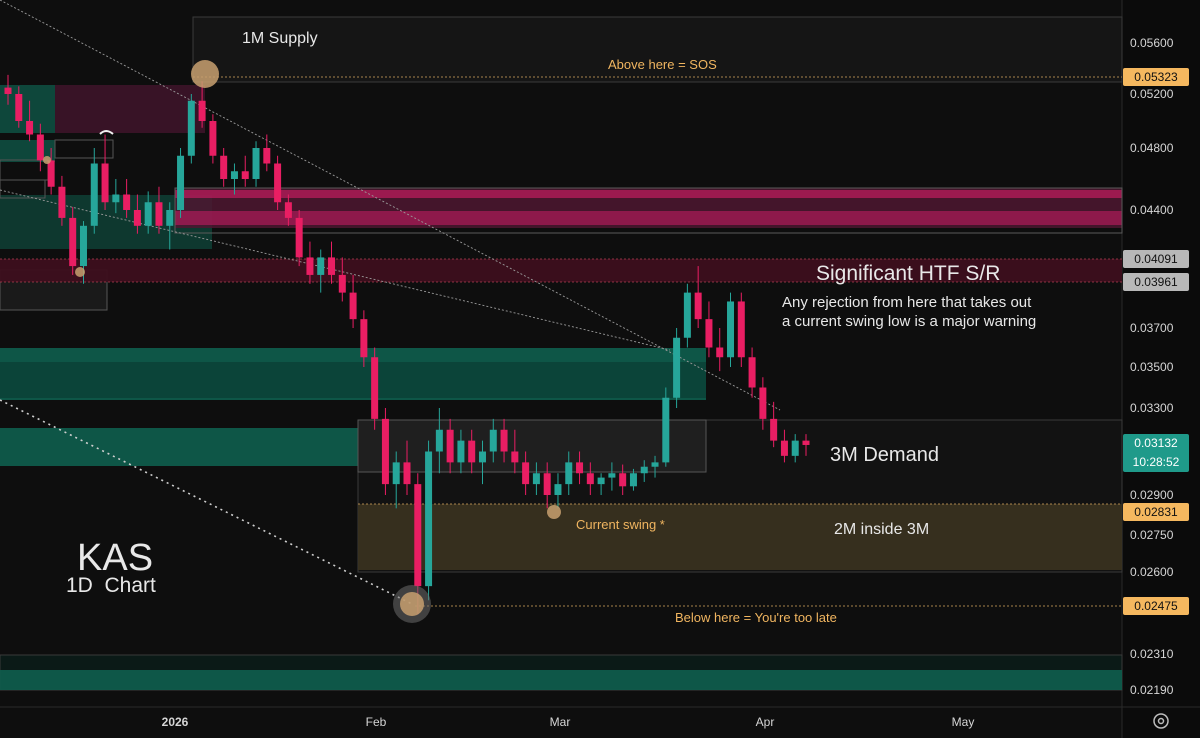  Describe the element at coordinates (80, 272) in the screenshot. I see `left-pivot-marker` at that location.